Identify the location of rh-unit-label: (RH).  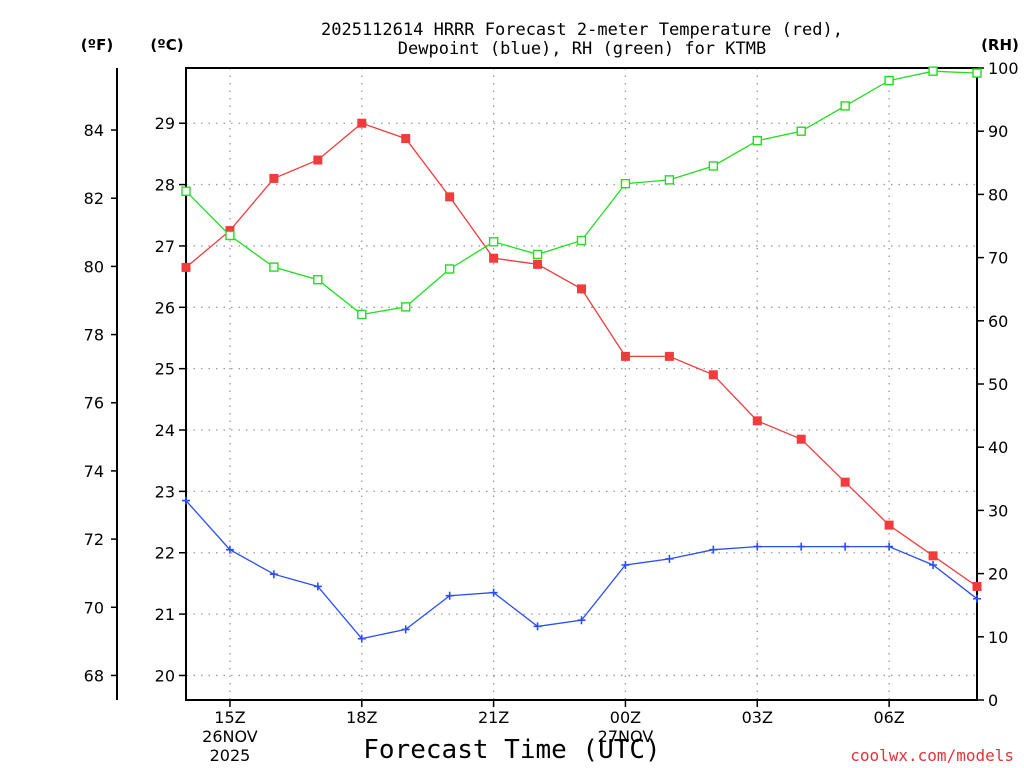
(1000, 45).